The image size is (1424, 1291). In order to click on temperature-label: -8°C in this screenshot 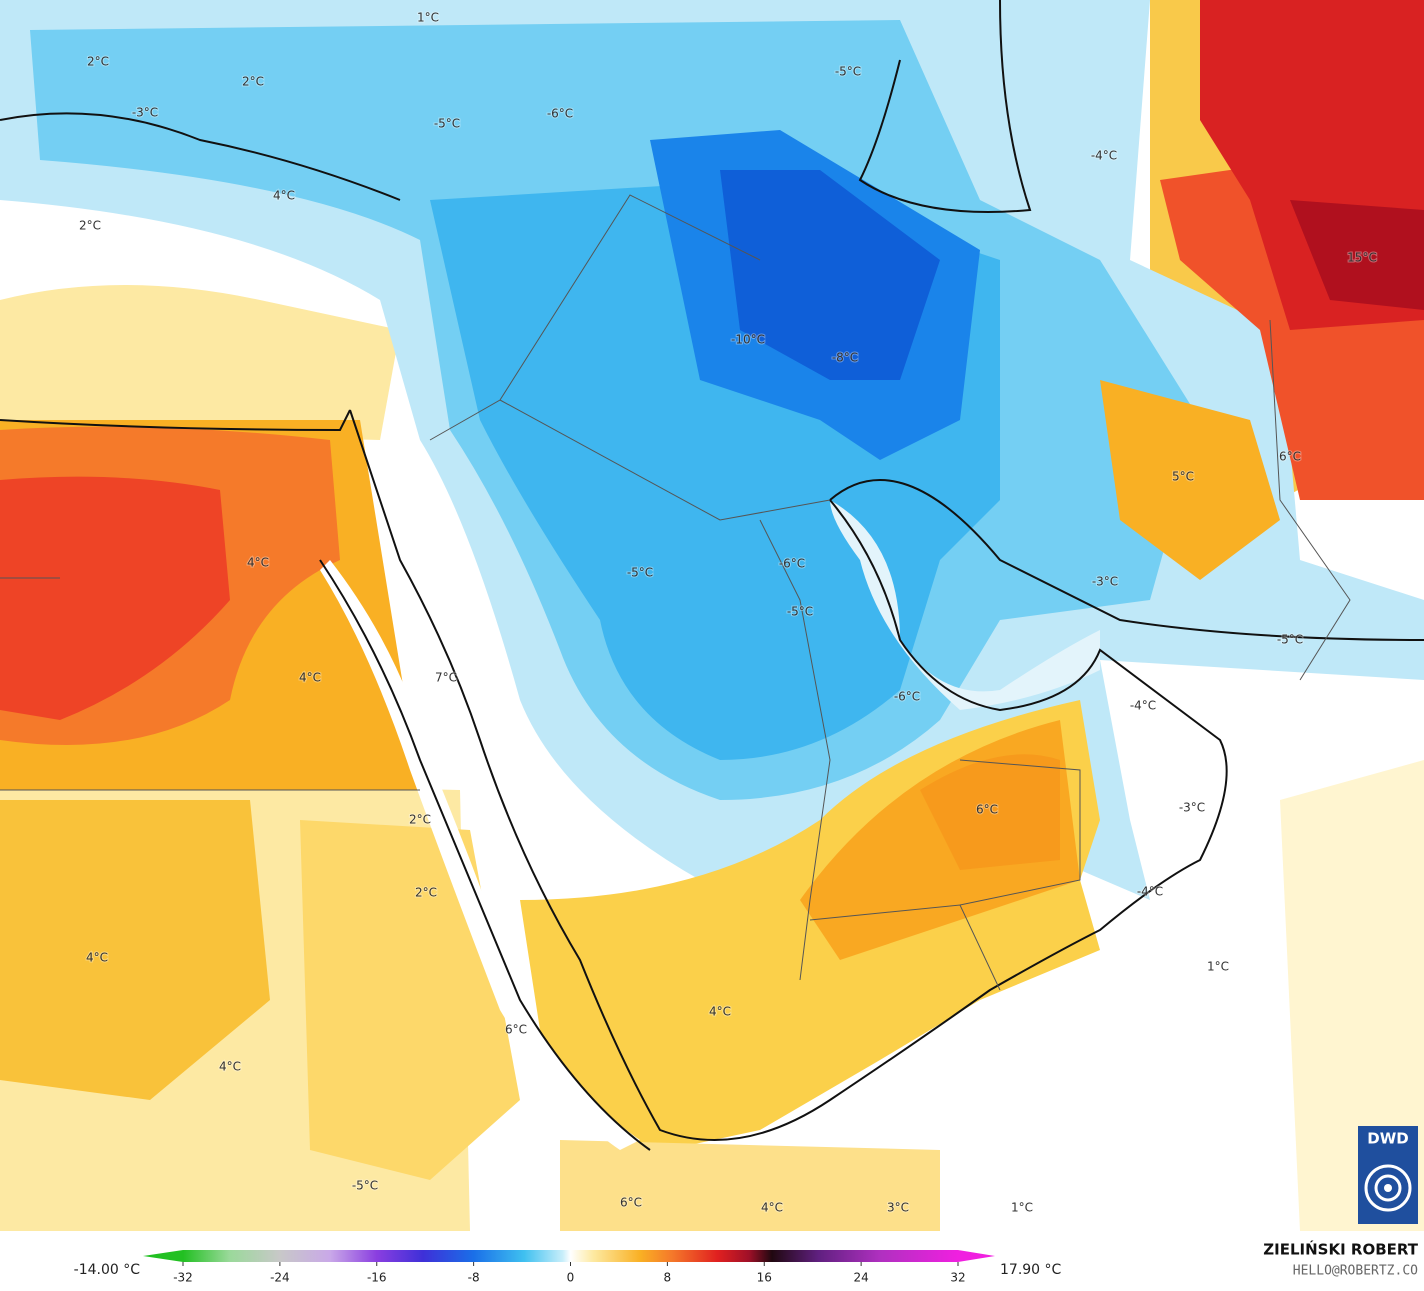, I will do `click(845, 358)`.